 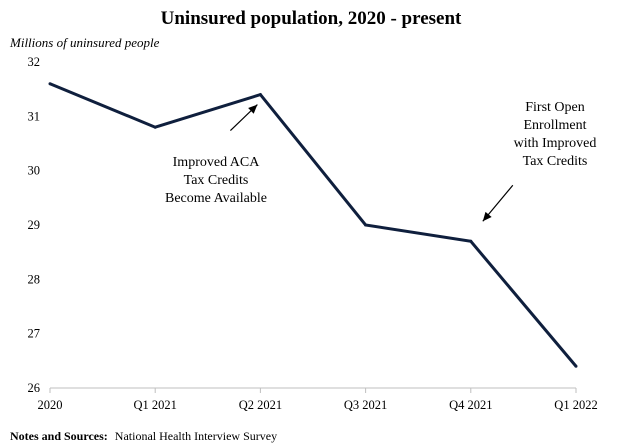 What do you see at coordinates (154, 405) in the screenshot?
I see `x-tick-label: Q1 2021` at bounding box center [154, 405].